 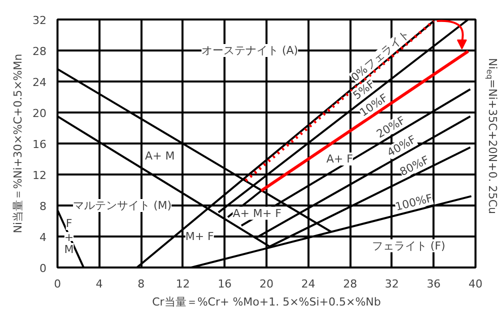 What do you see at coordinates (99, 284) in the screenshot?
I see `x-tick-label: 4` at bounding box center [99, 284].